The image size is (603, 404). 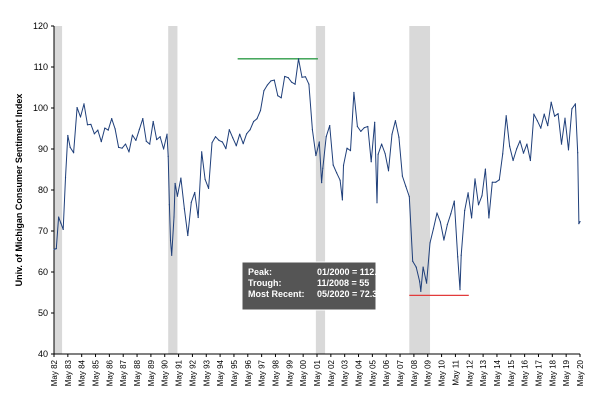 I want to click on x-tick-label: May 06, so click(x=386, y=372).